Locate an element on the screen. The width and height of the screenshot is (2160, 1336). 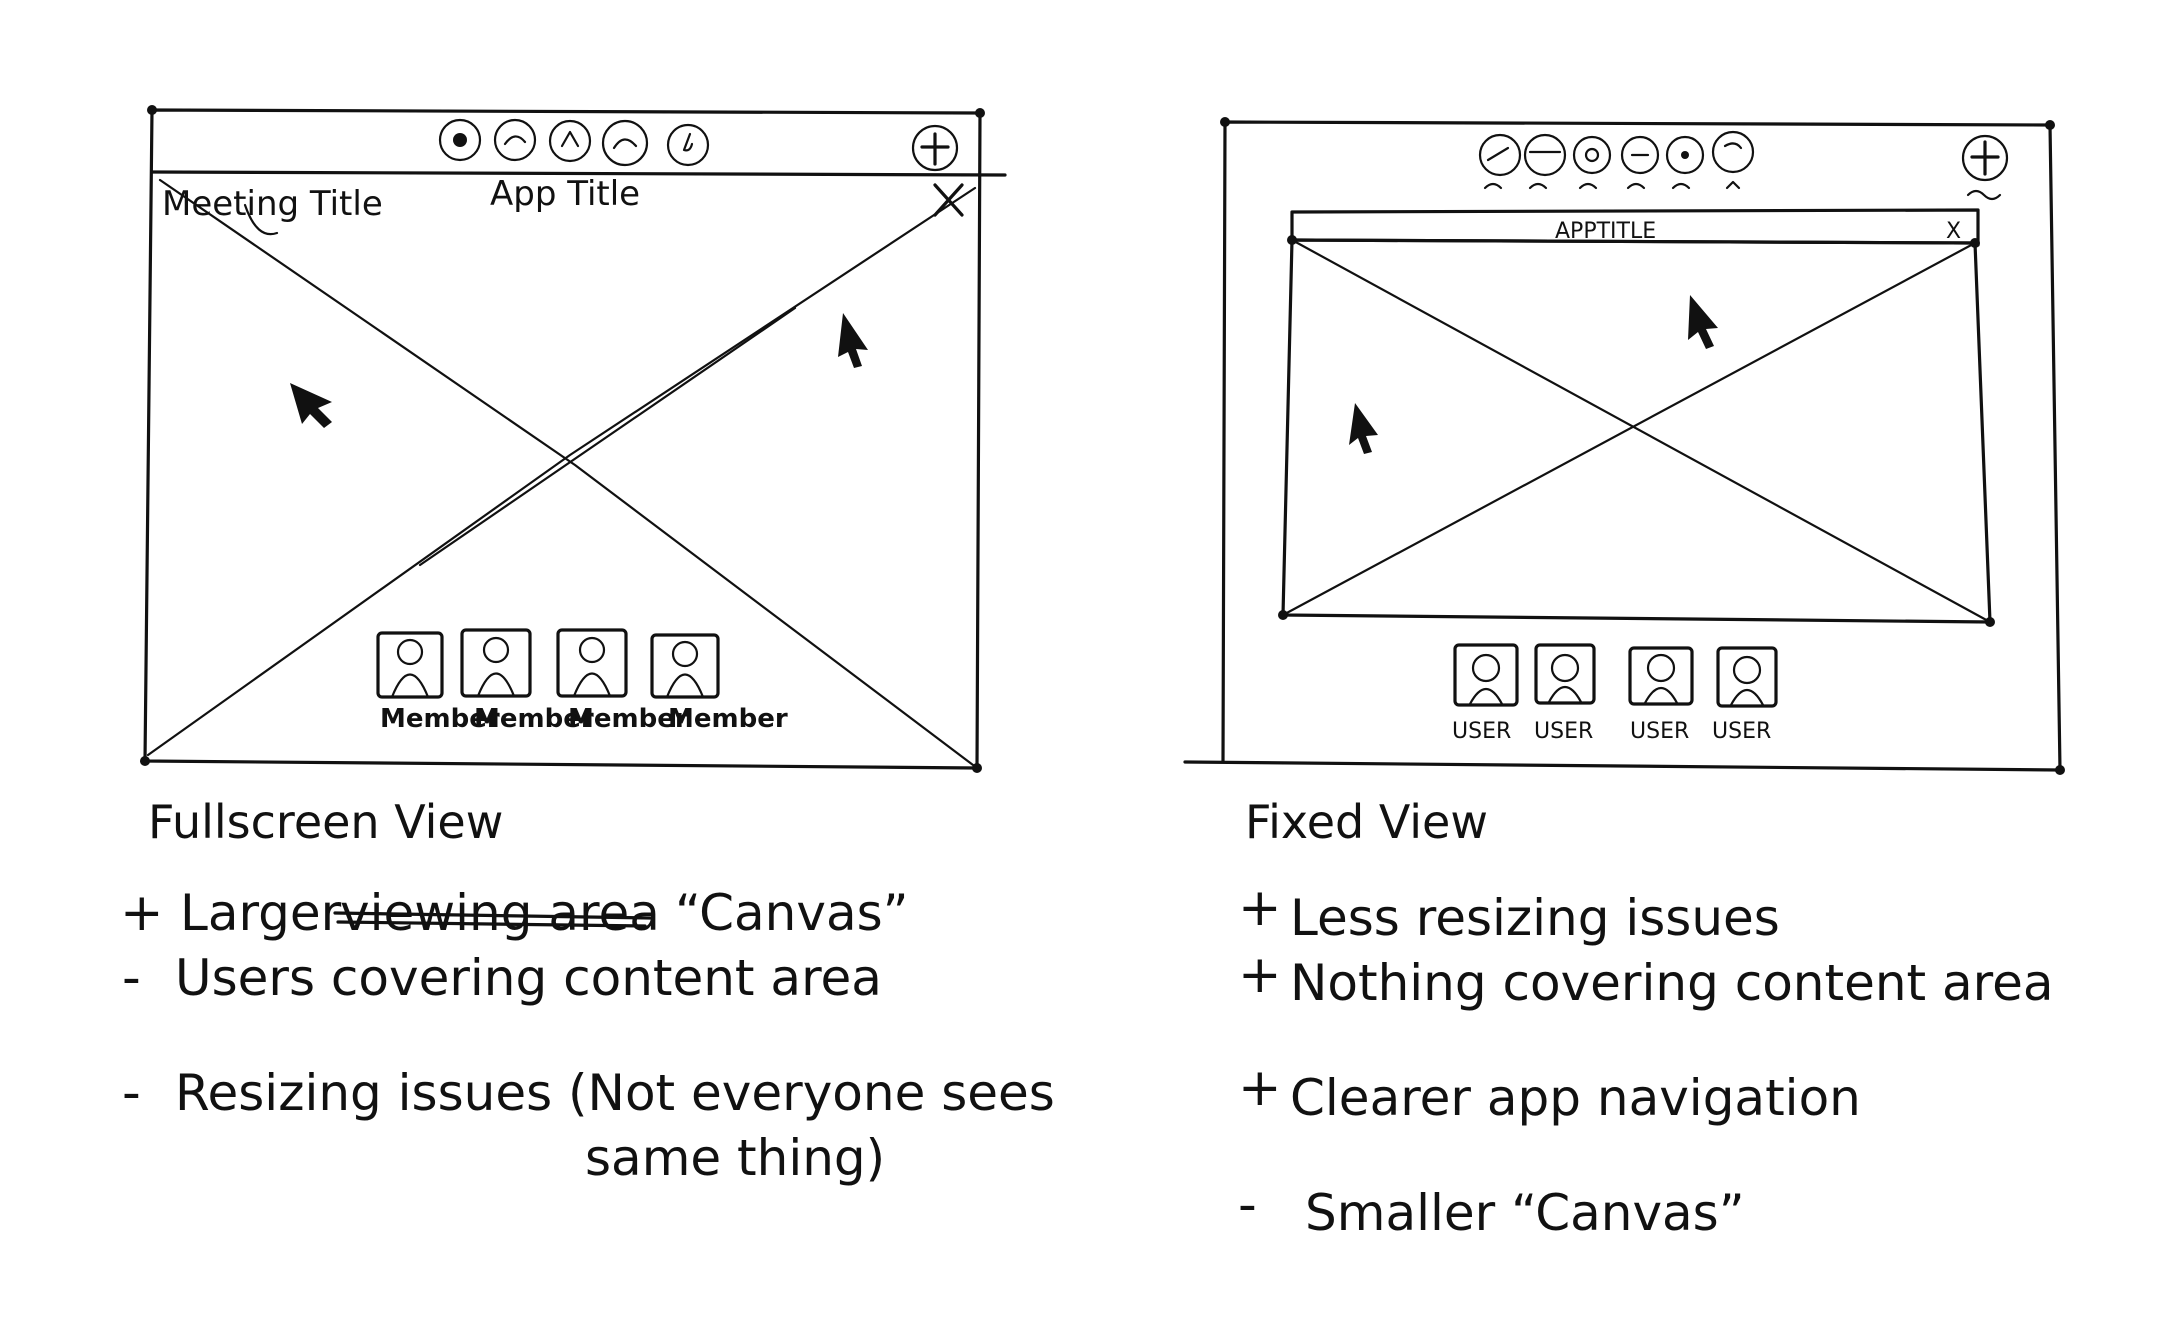
svg-text: Users covering content area is located at coordinates (528, 978).